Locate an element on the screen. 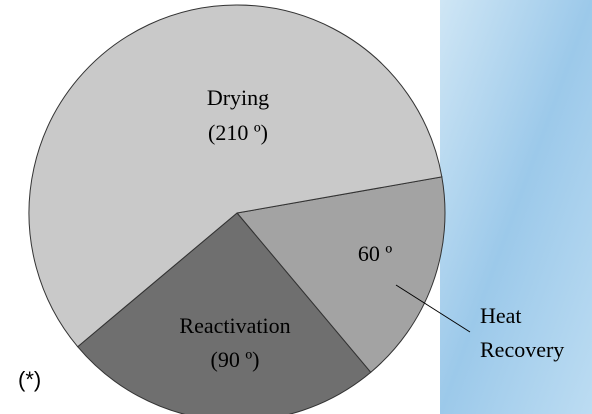 The width and height of the screenshot is (592, 414). value-label: 60 º is located at coordinates (375, 253).